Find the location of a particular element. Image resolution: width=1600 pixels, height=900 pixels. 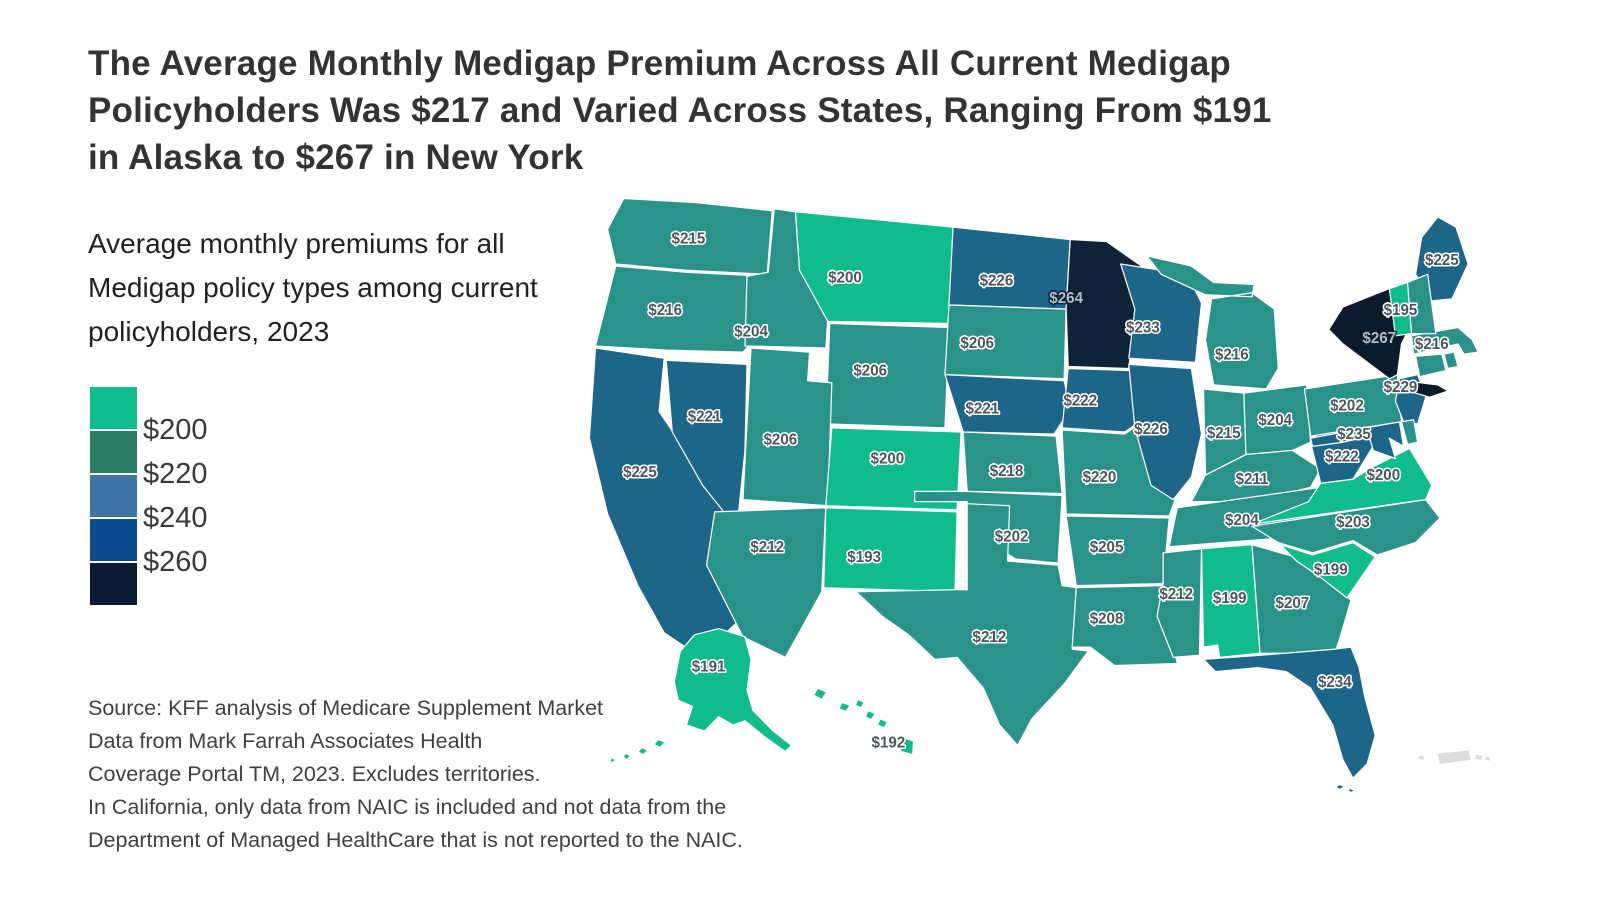

state-hi is located at coordinates (864, 721).